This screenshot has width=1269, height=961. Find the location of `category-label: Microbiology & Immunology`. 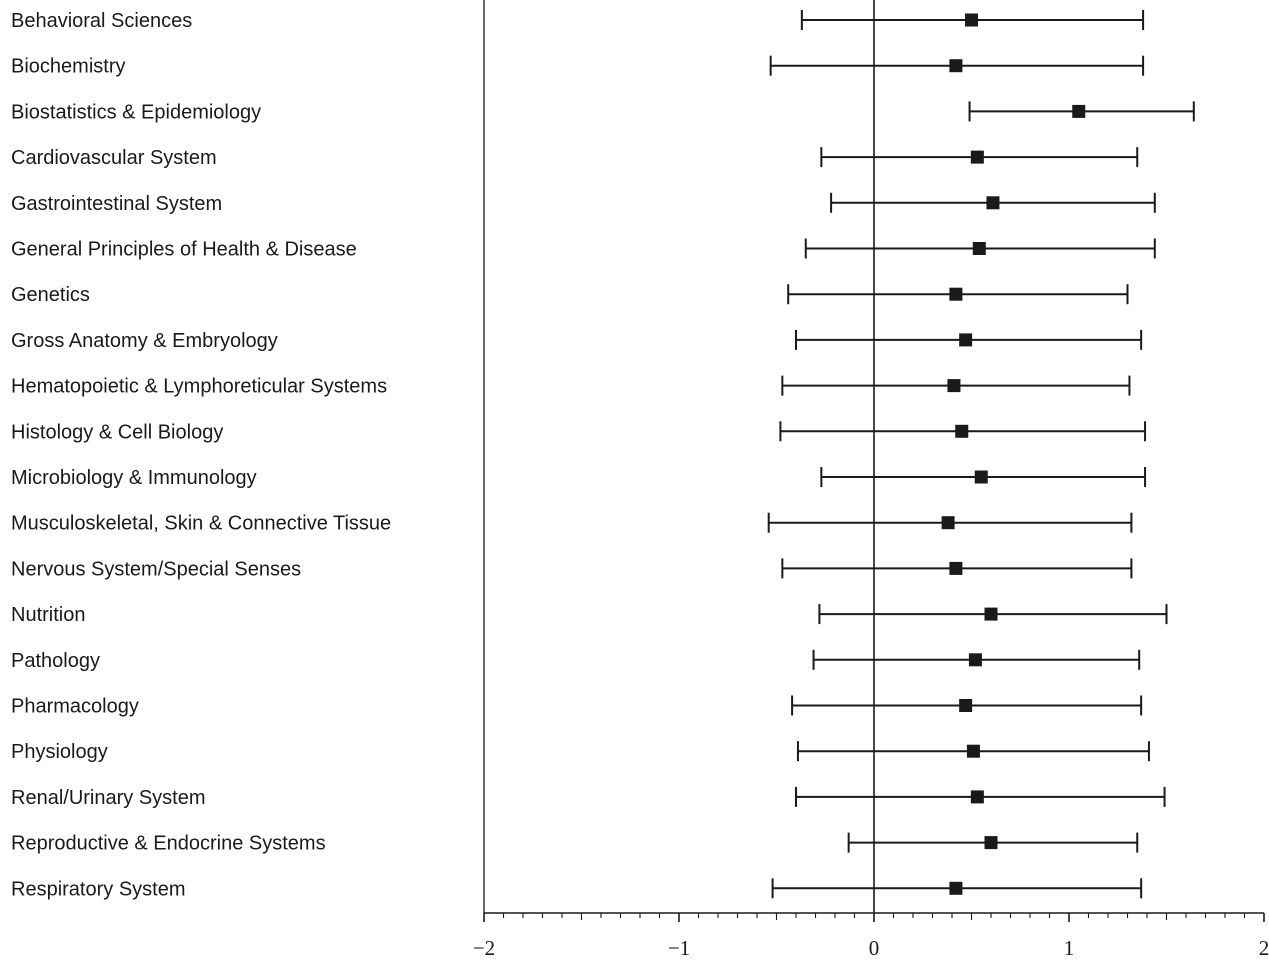

category-label: Microbiology & Immunology is located at coordinates (134, 478).